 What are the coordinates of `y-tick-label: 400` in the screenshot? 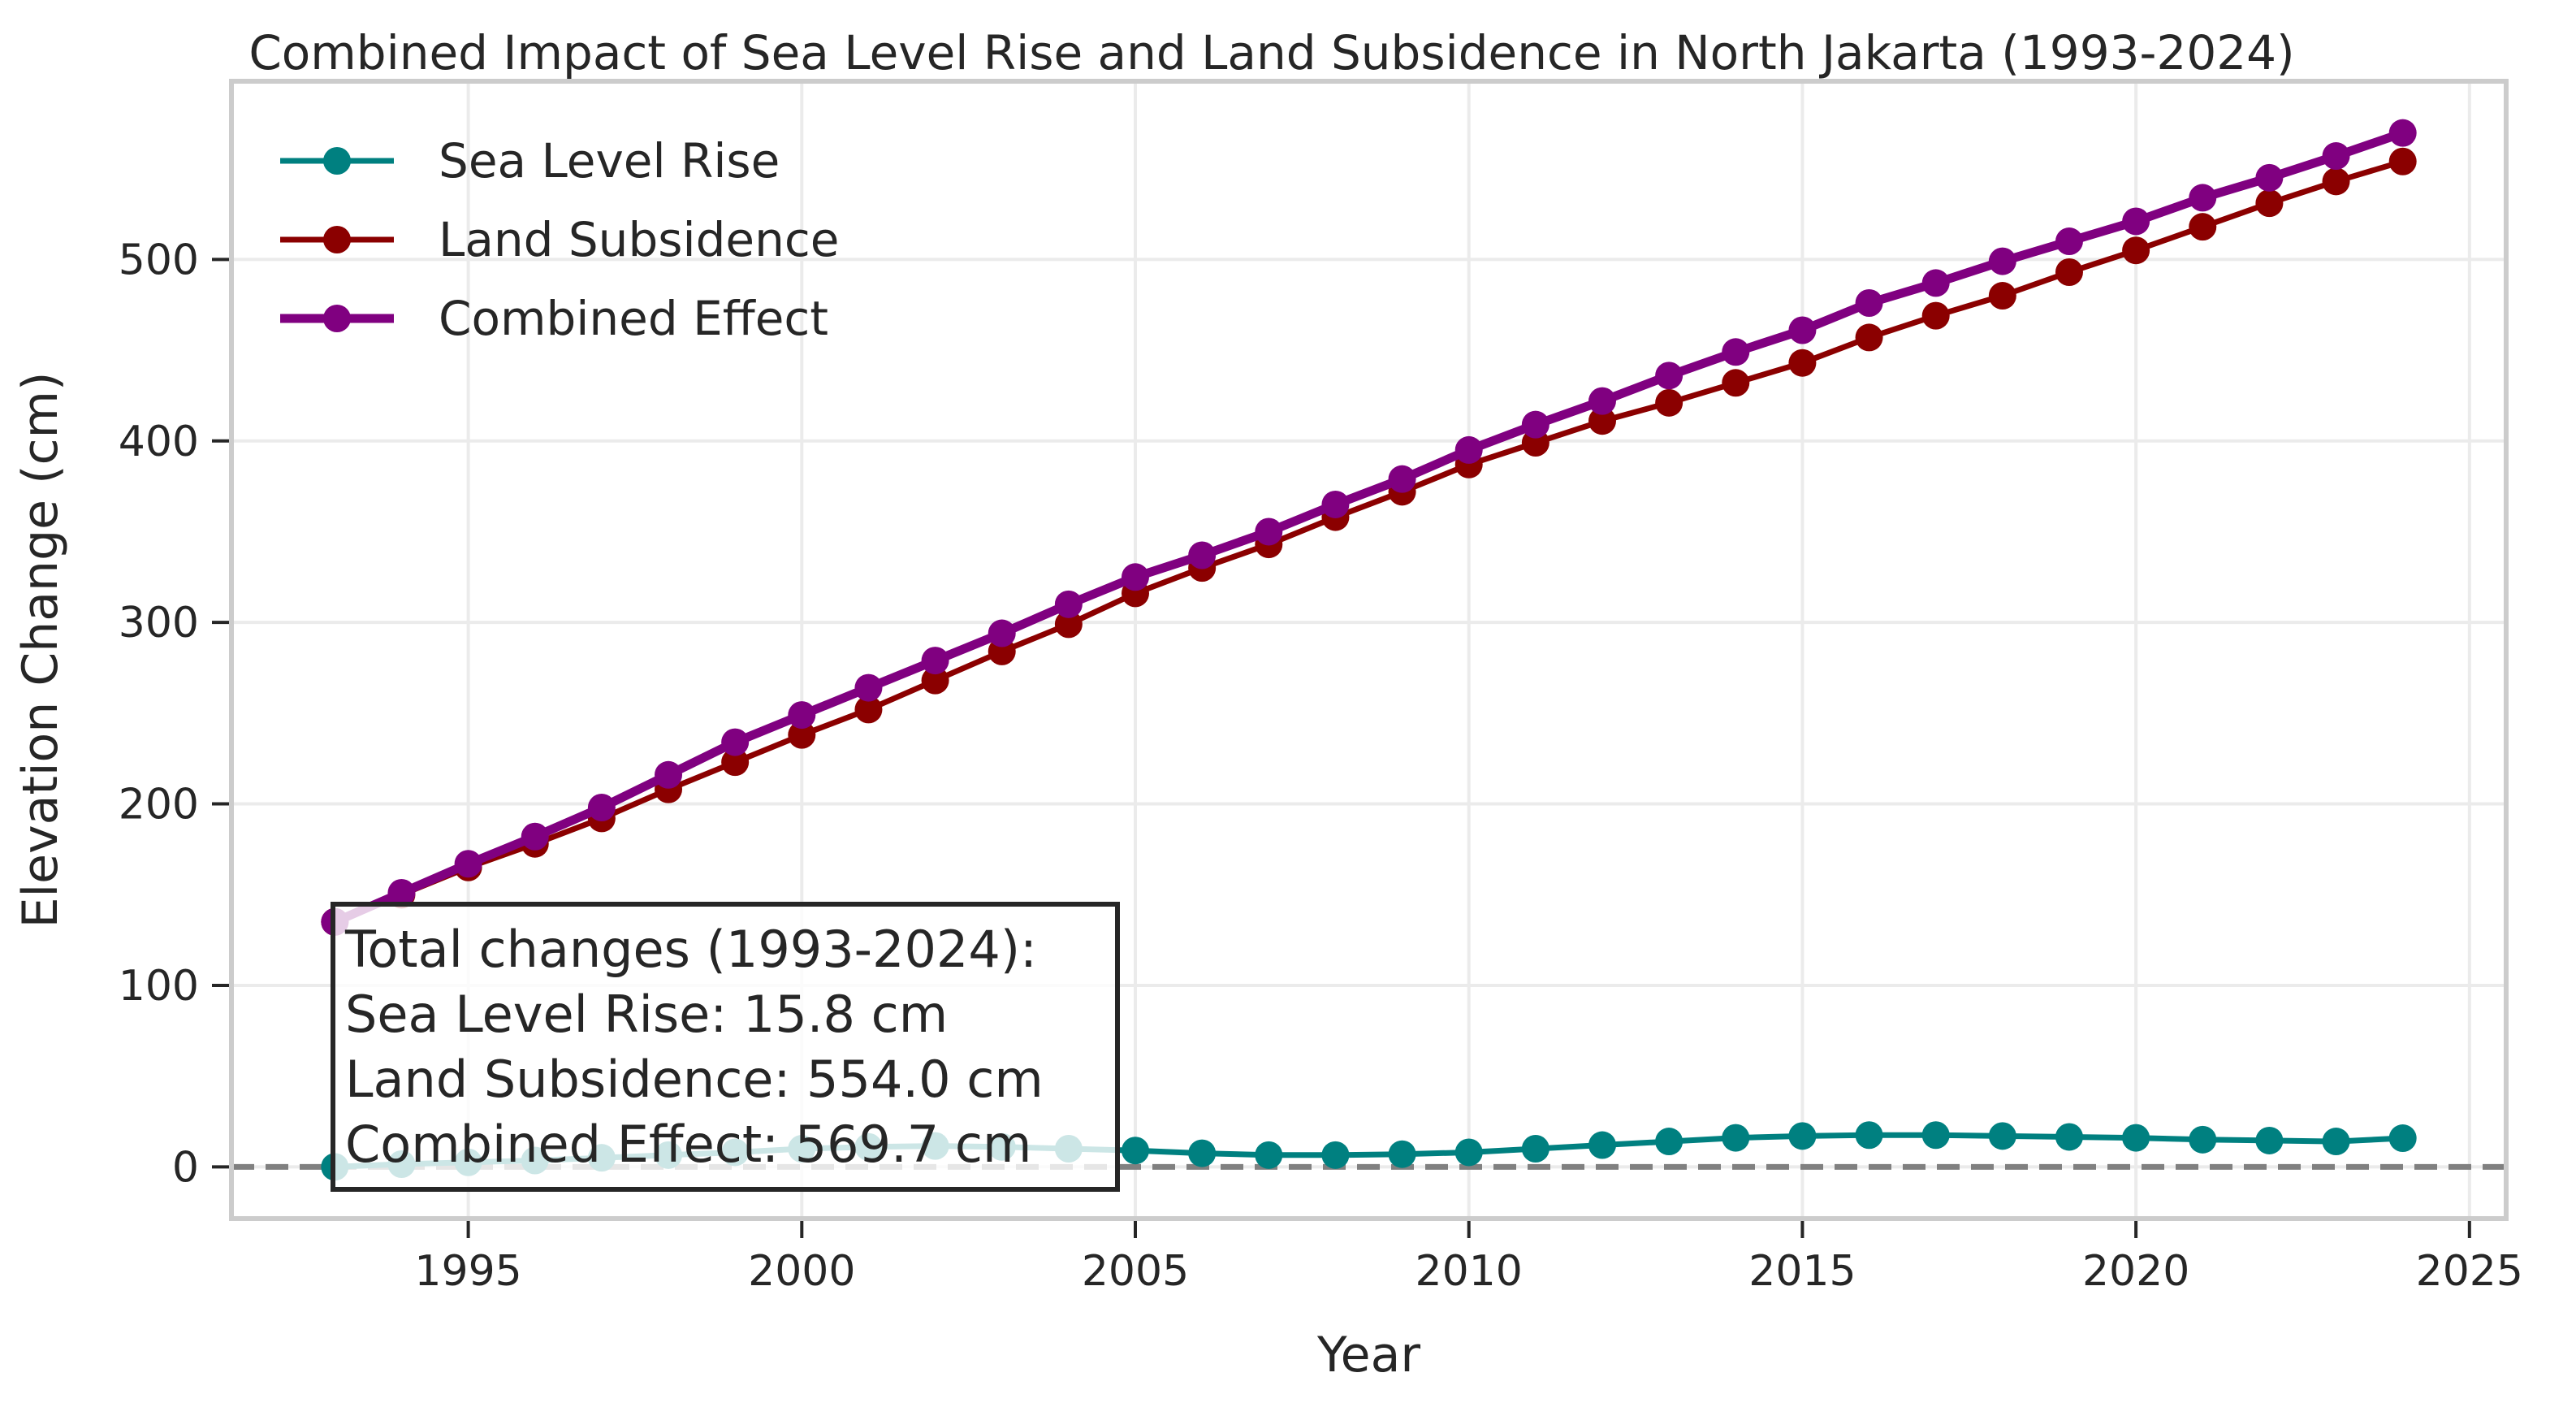 It's located at (159, 442).